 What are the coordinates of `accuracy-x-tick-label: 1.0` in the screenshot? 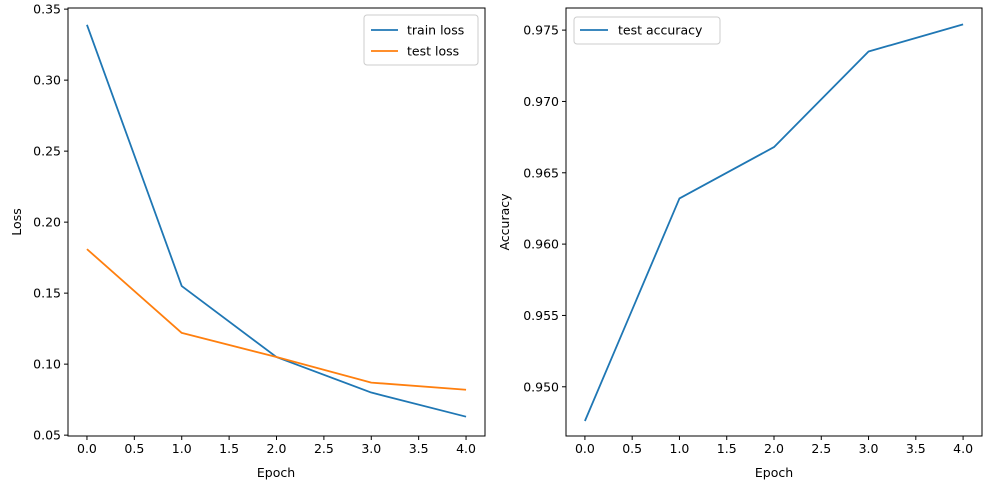 It's located at (680, 448).